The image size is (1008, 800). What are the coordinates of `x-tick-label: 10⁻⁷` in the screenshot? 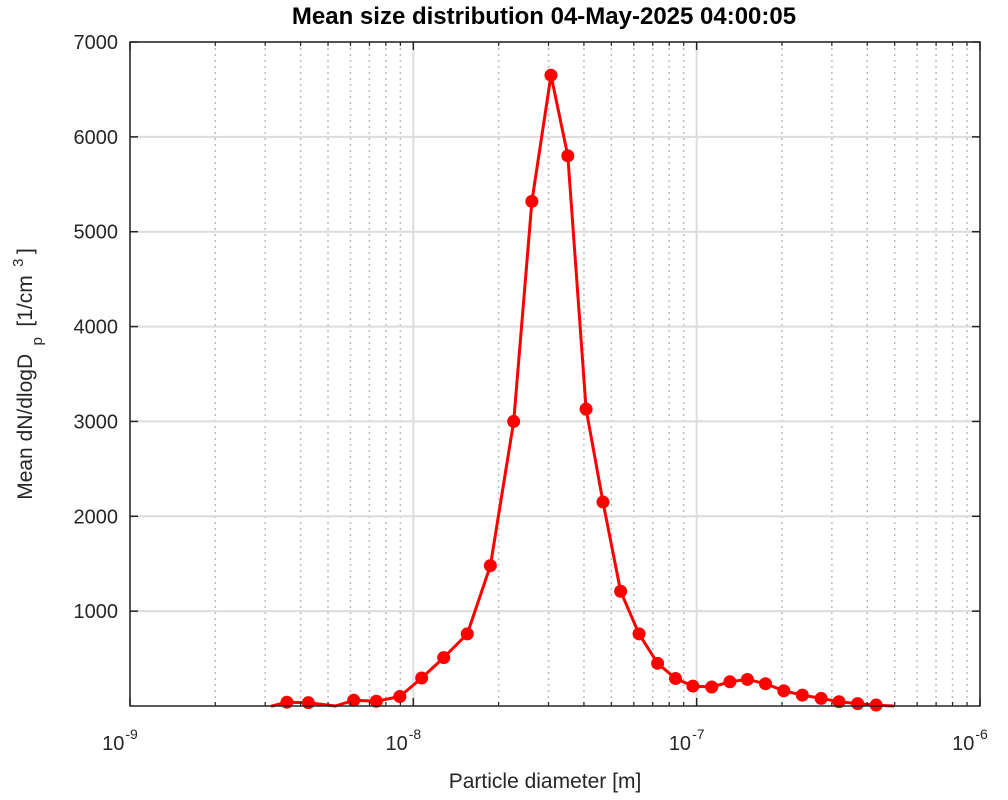 It's located at (687, 740).